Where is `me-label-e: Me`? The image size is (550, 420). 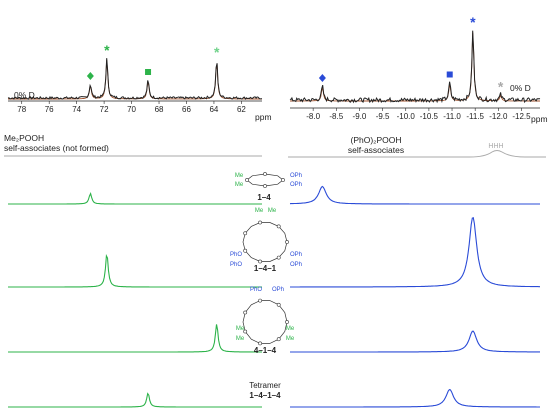 me-label-e: Me is located at coordinates (240, 329).